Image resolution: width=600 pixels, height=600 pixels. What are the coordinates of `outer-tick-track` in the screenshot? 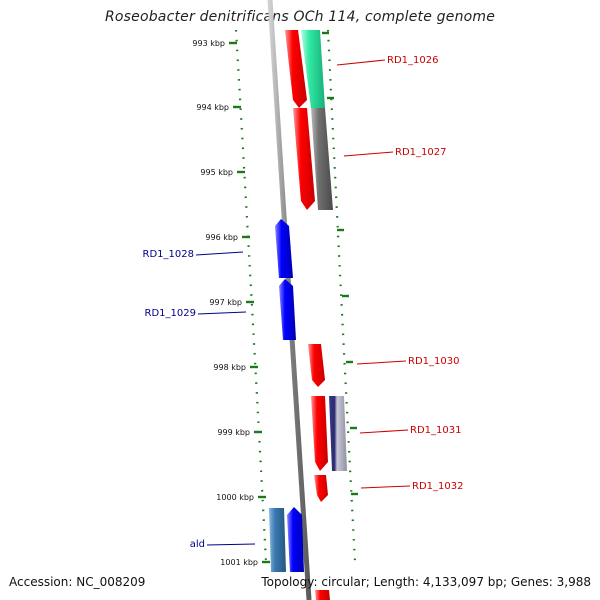 It's located at (341, 296).